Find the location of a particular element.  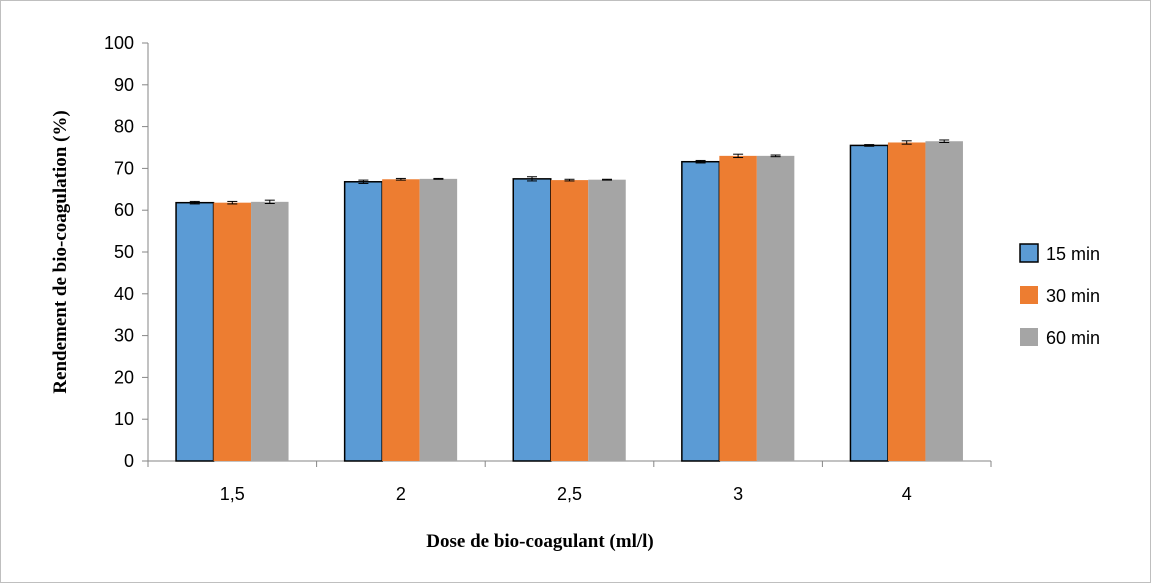

y-axis-title: Rendement de bio-coagulation (%) is located at coordinates (60, 251).